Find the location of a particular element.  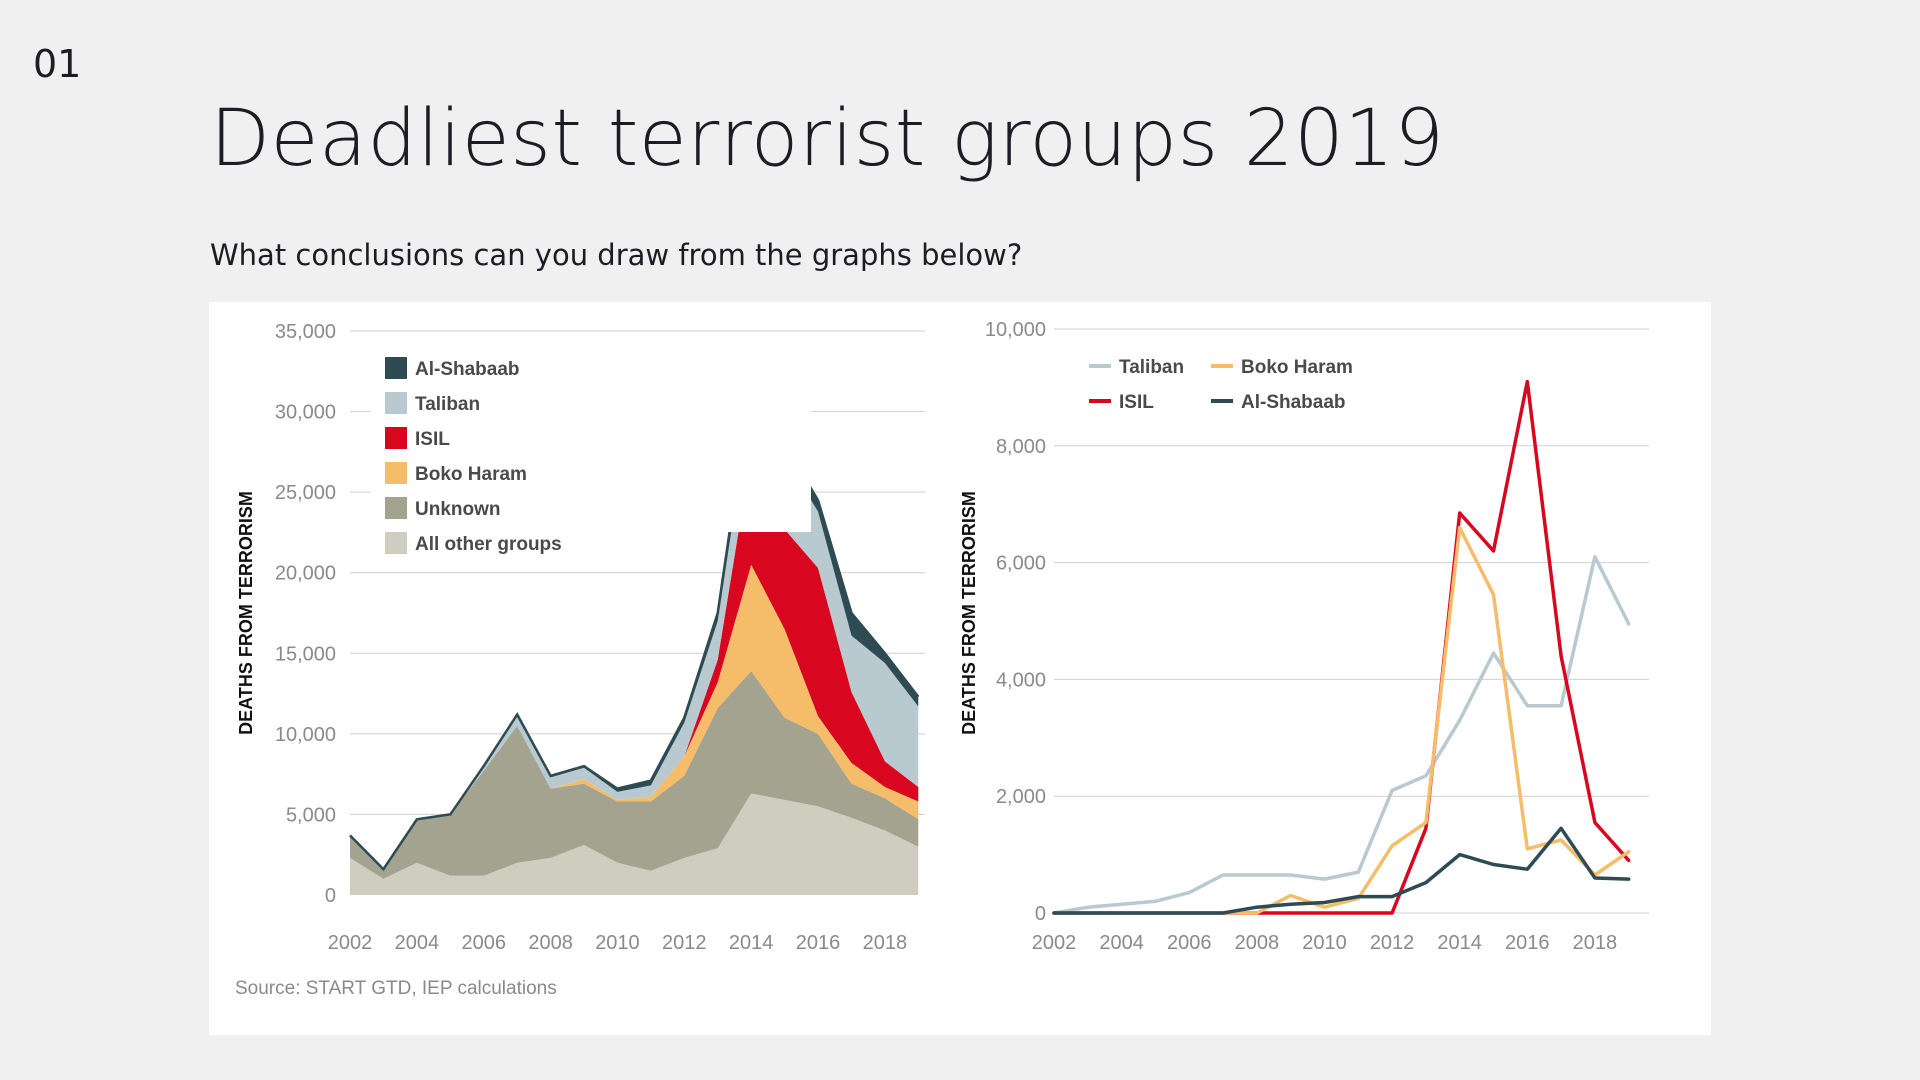

chart2-line-boko-haram is located at coordinates (1341, 720).